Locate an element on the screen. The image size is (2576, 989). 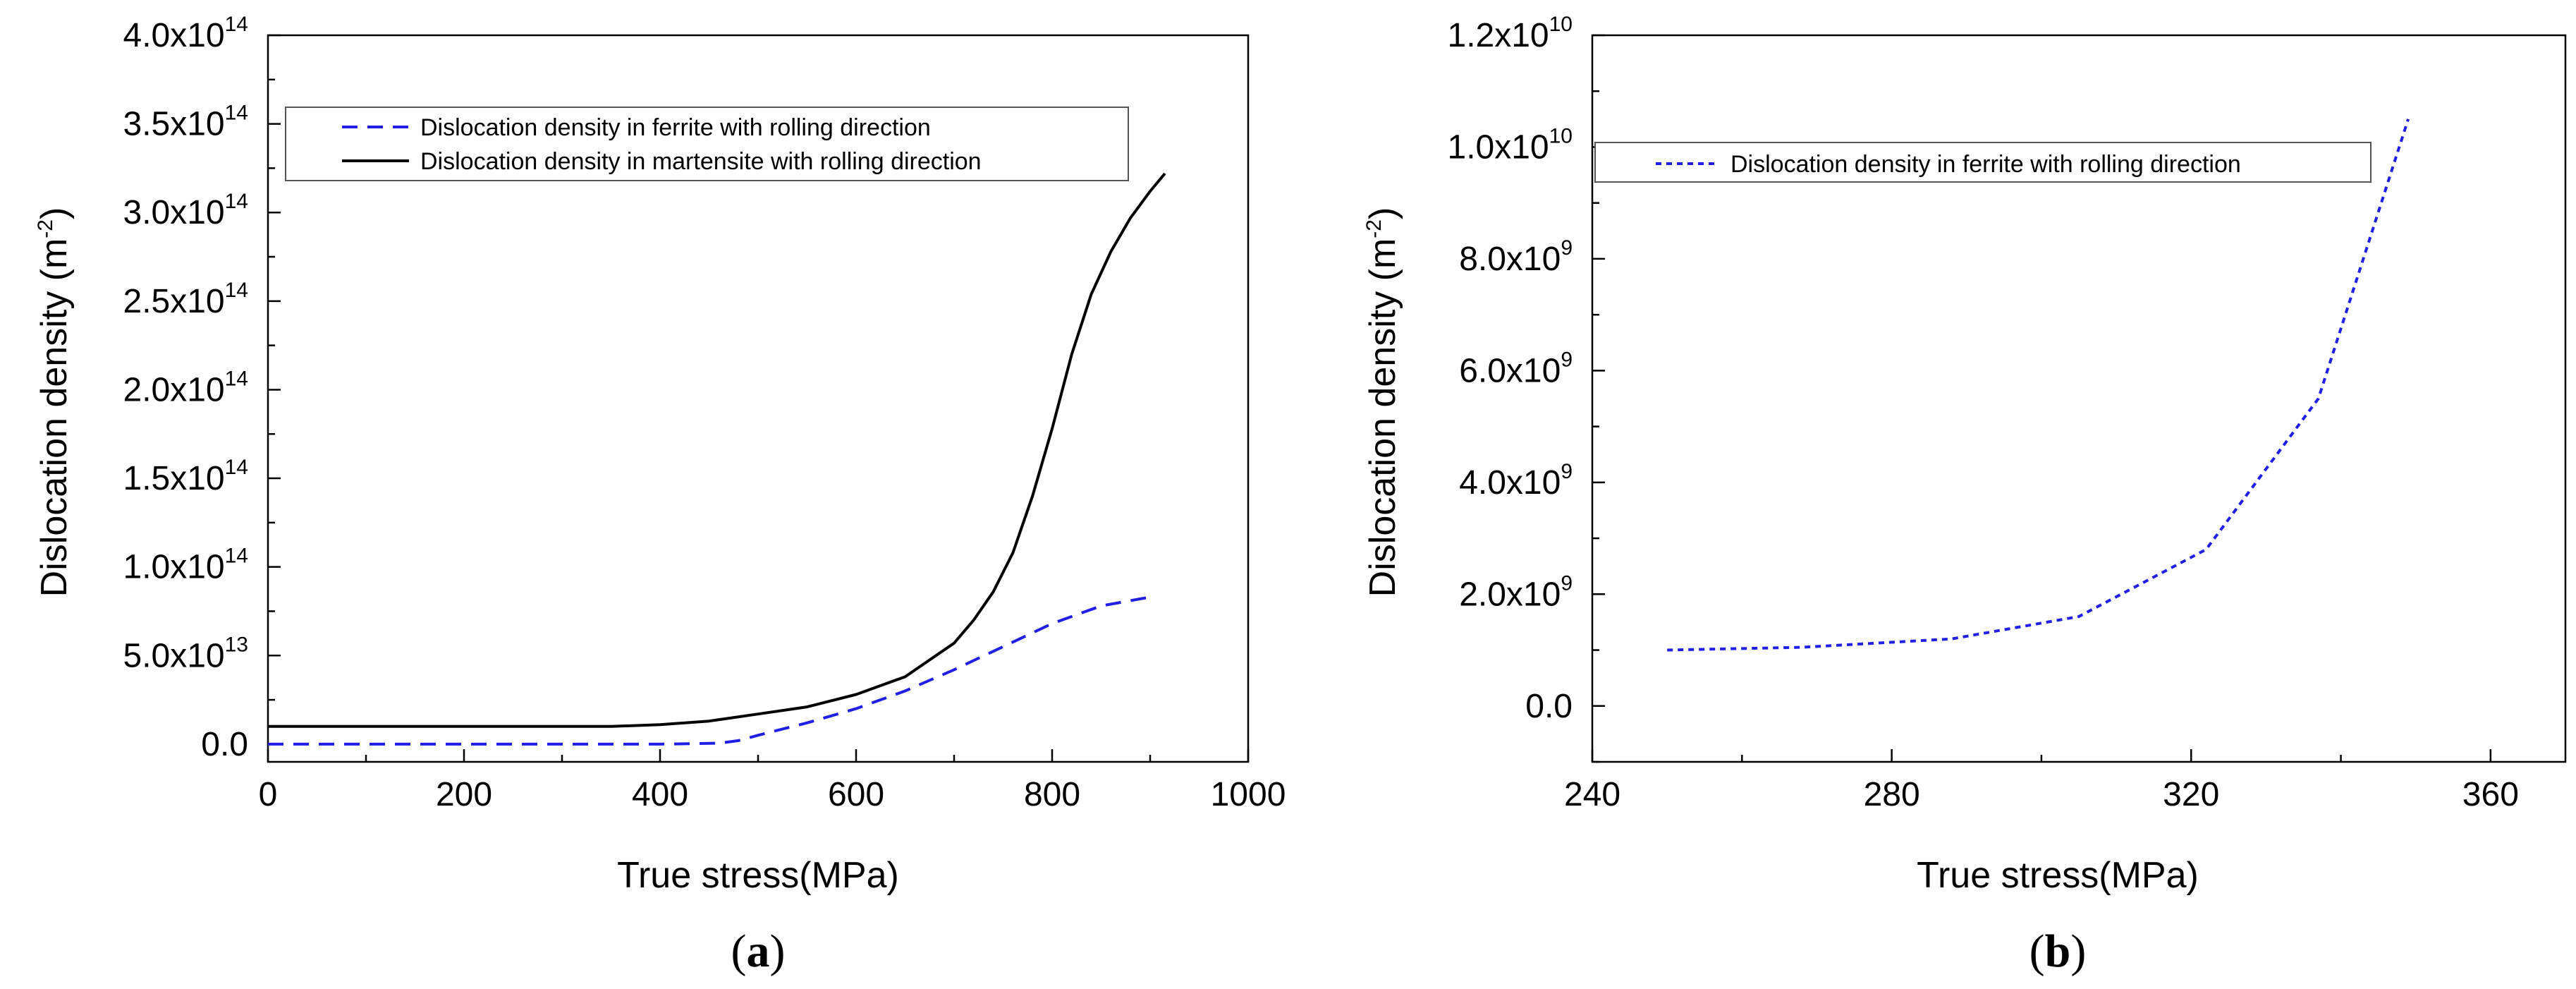
panel-b-legend-box is located at coordinates (1982, 162).